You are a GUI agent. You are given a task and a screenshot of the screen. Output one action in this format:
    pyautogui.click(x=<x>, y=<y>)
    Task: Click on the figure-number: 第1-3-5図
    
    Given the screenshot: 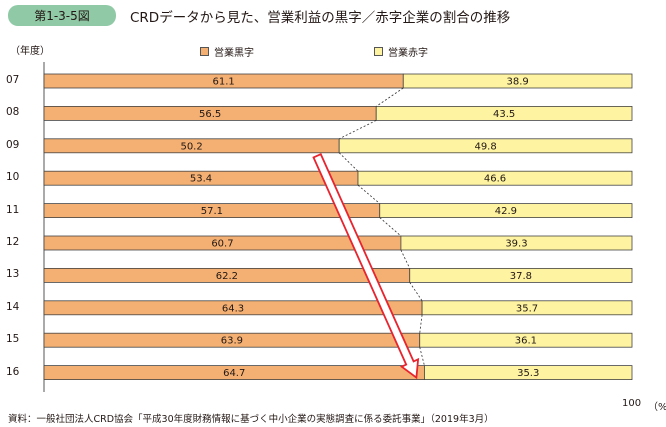 What is the action you would take?
    pyautogui.click(x=62, y=16)
    